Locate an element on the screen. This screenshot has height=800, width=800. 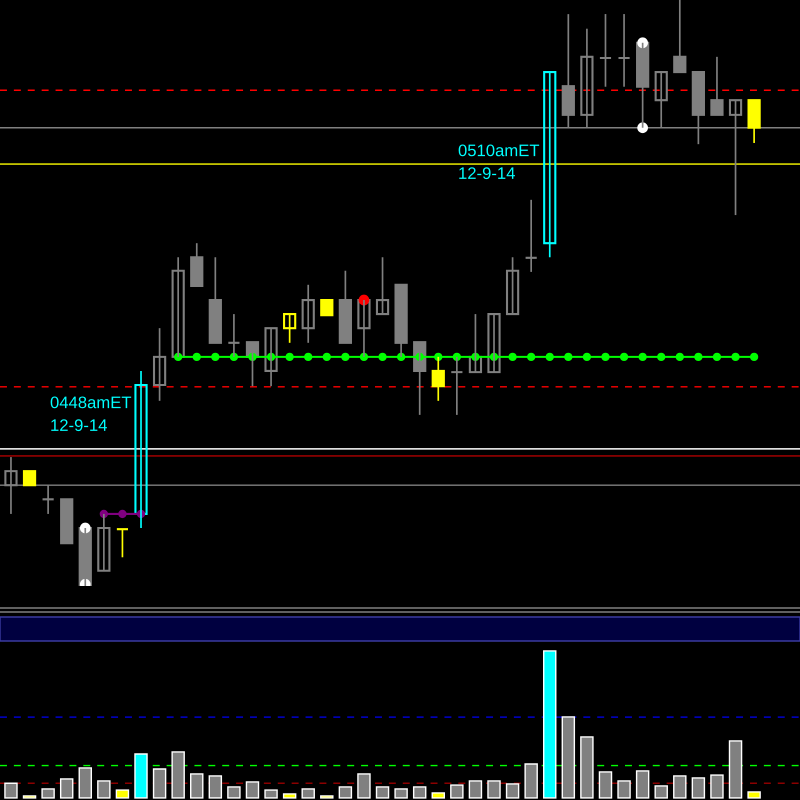
annotation: 0448amET 12-9-14 is located at coordinates (91, 414).